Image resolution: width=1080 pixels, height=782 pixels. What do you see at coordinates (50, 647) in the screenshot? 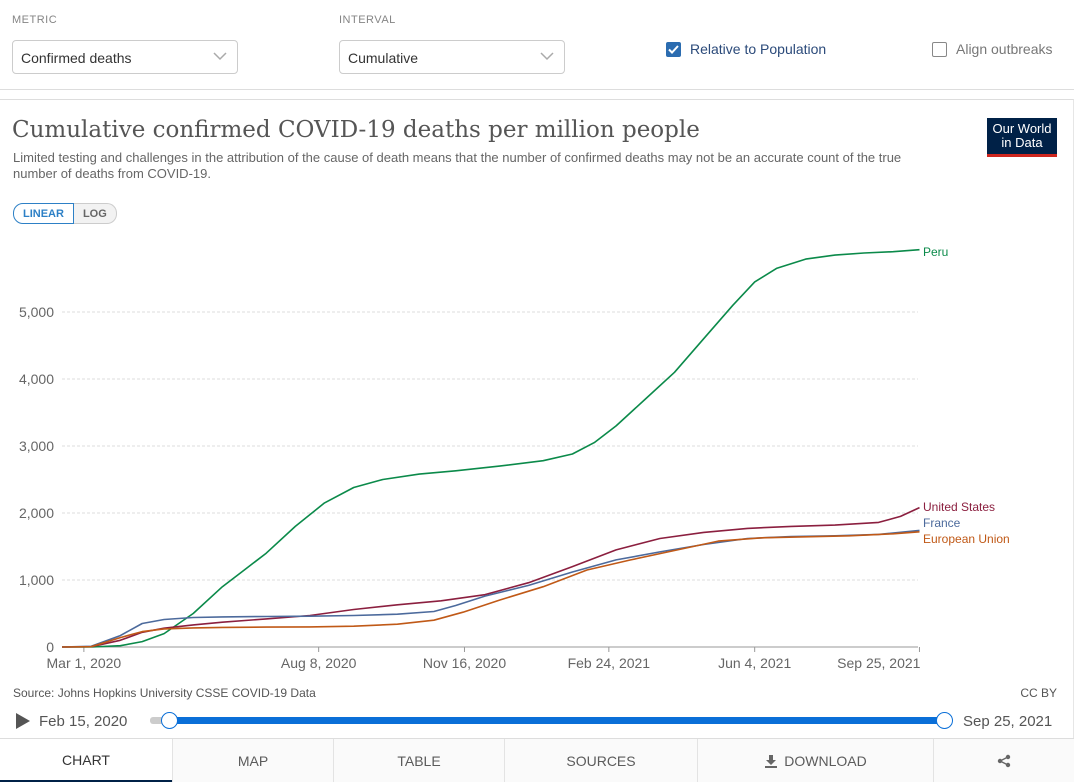
I see `y-tick-label: 0` at bounding box center [50, 647].